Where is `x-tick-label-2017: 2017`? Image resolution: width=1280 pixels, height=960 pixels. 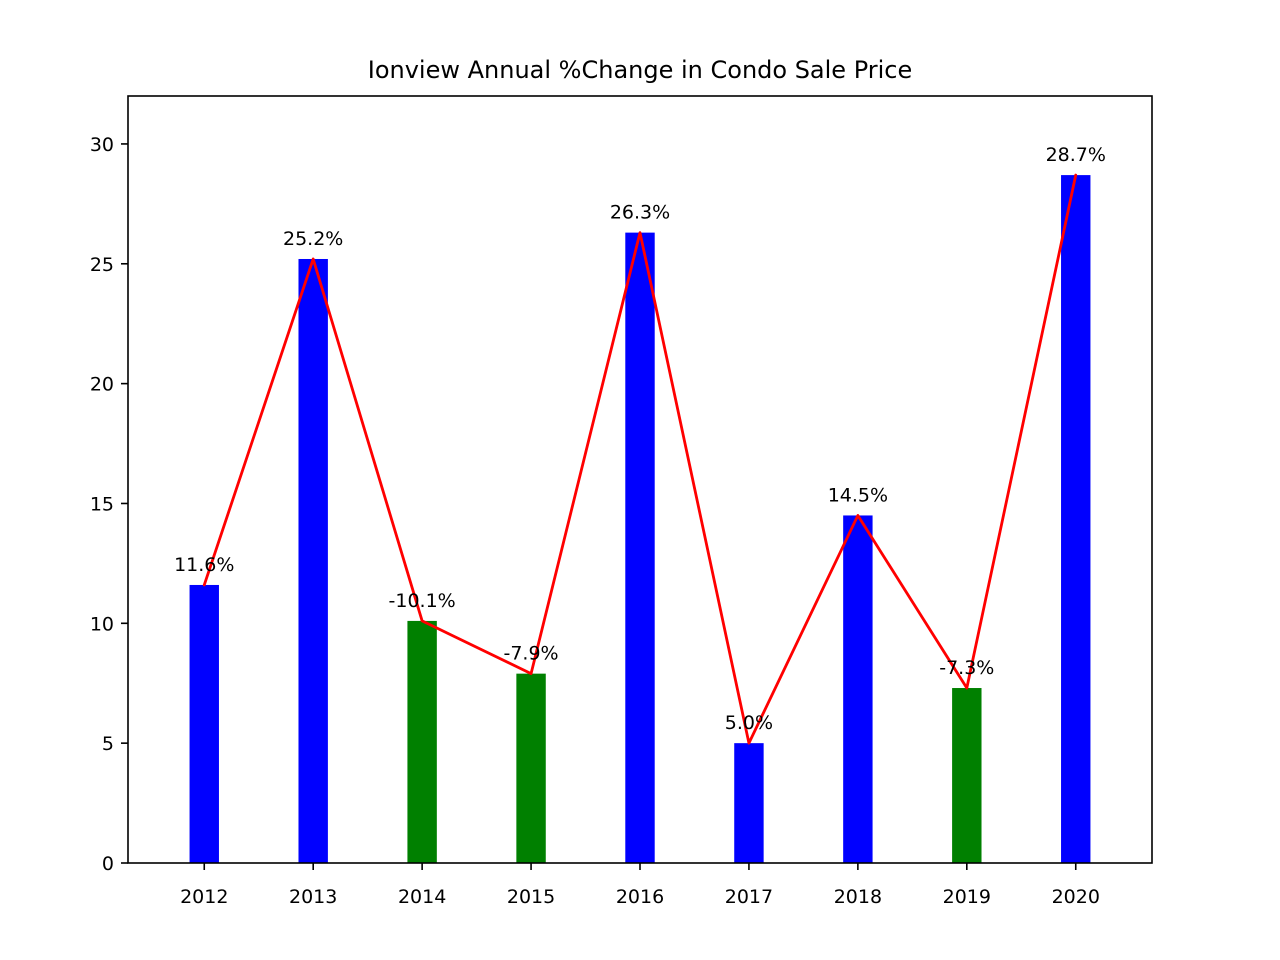 x-tick-label-2017: 2017 is located at coordinates (749, 897).